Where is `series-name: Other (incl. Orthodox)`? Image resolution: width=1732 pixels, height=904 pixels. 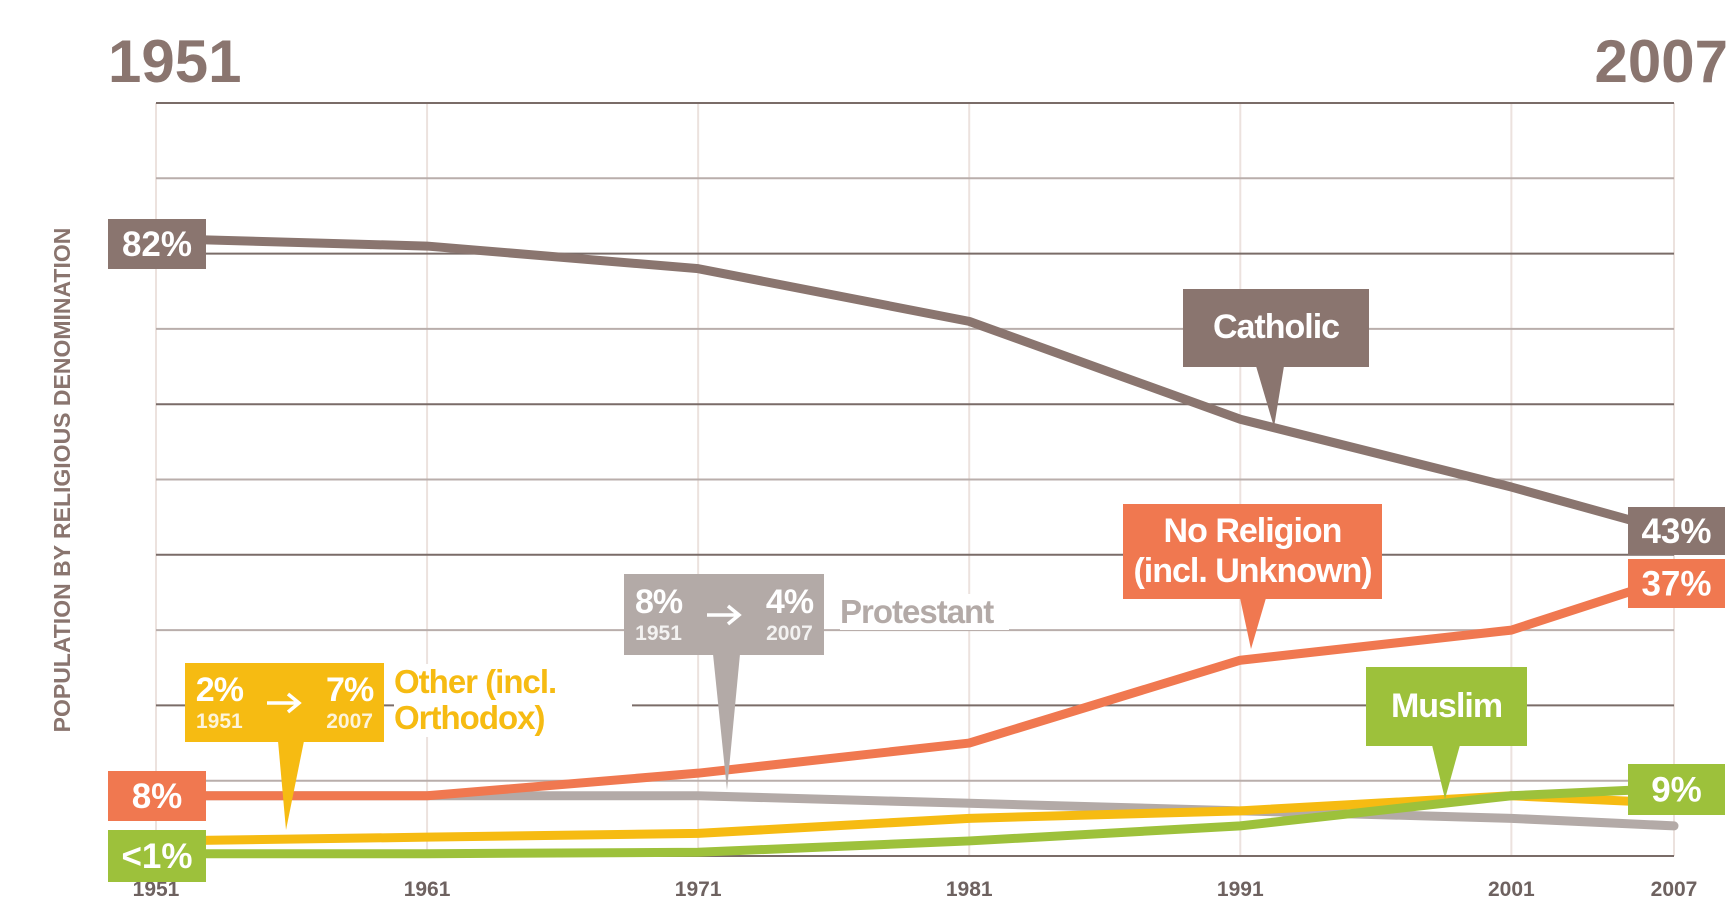
series-name: Other (incl. Orthodox) is located at coordinates (513, 700).